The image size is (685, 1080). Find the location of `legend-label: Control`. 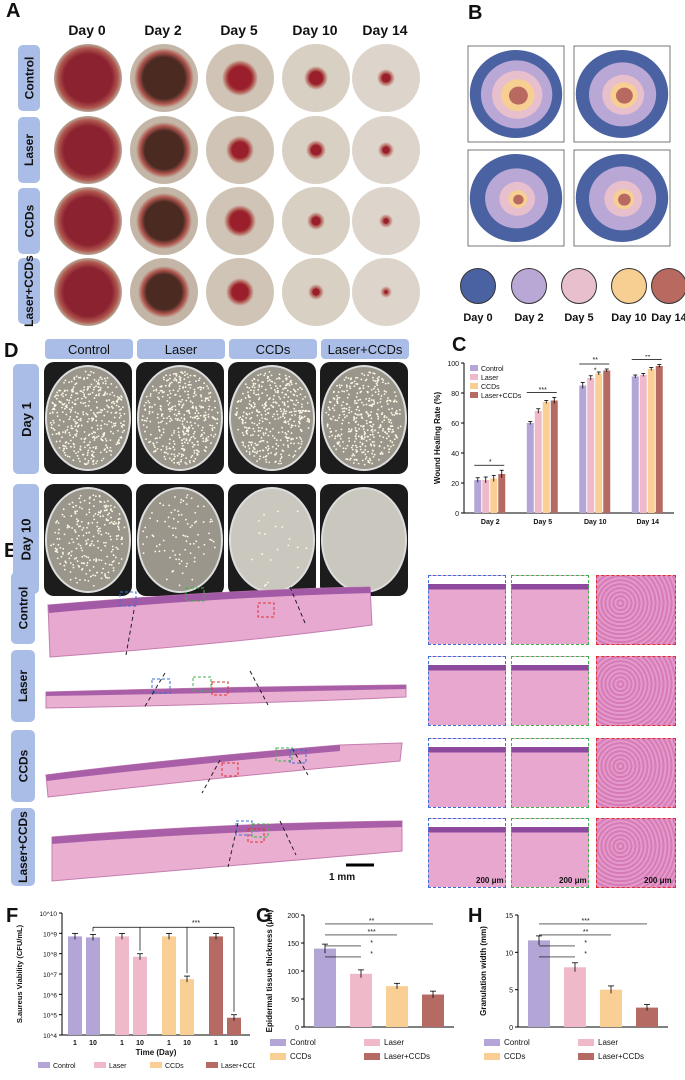

legend-label: Control is located at coordinates (303, 1042).